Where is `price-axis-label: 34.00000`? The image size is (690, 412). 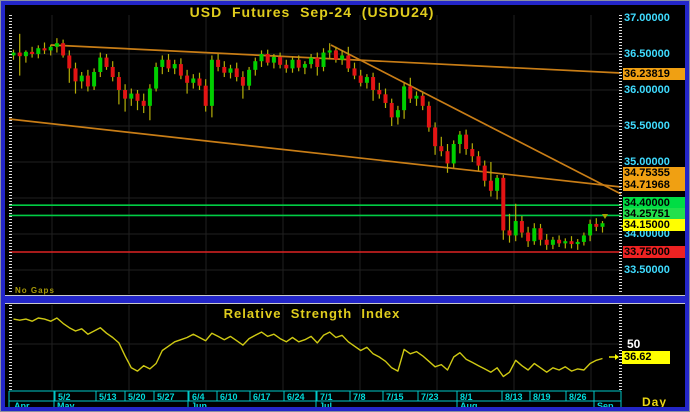 price-axis-label: 34.00000 is located at coordinates (647, 234).